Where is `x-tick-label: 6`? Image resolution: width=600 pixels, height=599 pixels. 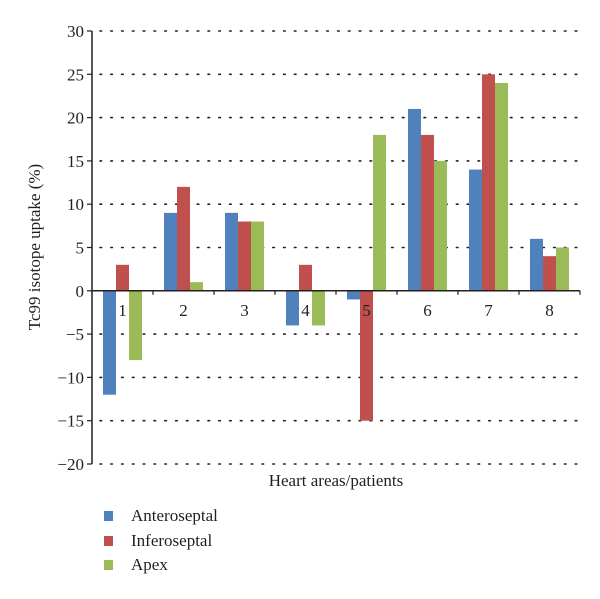 x-tick-label: 6 is located at coordinates (427, 310).